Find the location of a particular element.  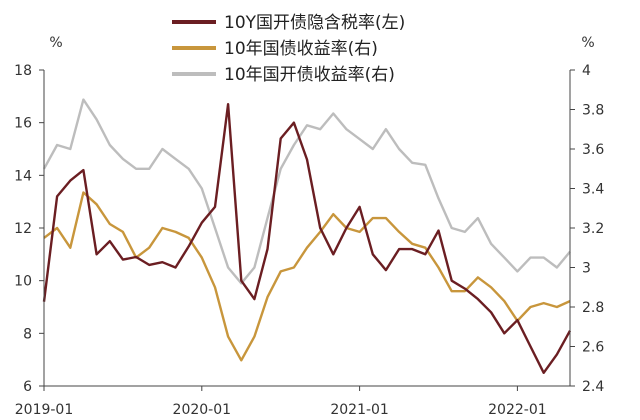

right-tick-label: 2.8 is located at coordinates (593, 308).